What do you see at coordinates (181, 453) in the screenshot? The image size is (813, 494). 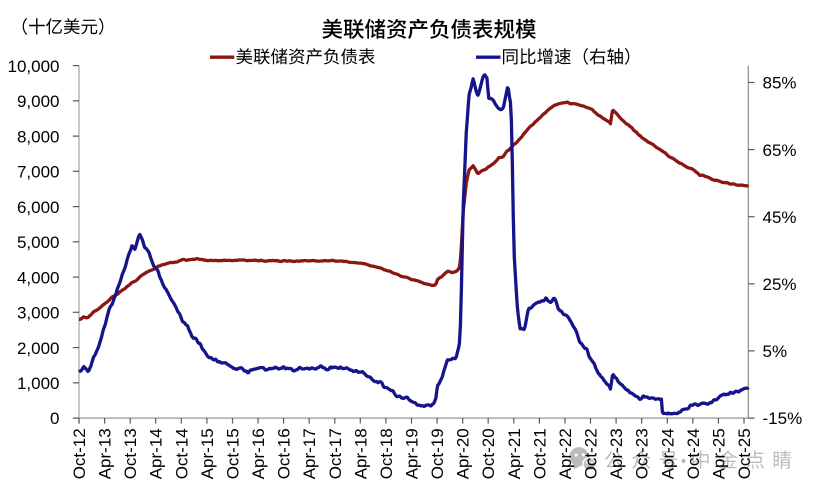 I see `svg-text: Oct-14` at bounding box center [181, 453].